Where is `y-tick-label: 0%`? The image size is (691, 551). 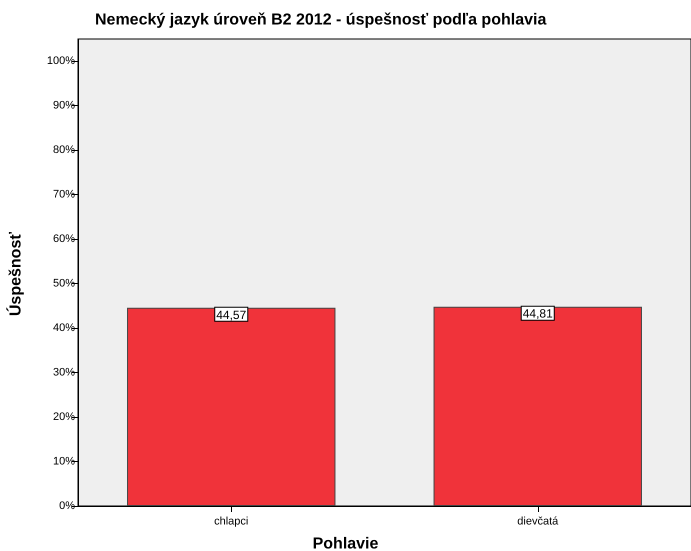
y-tick-label: 0% is located at coordinates (67, 506).